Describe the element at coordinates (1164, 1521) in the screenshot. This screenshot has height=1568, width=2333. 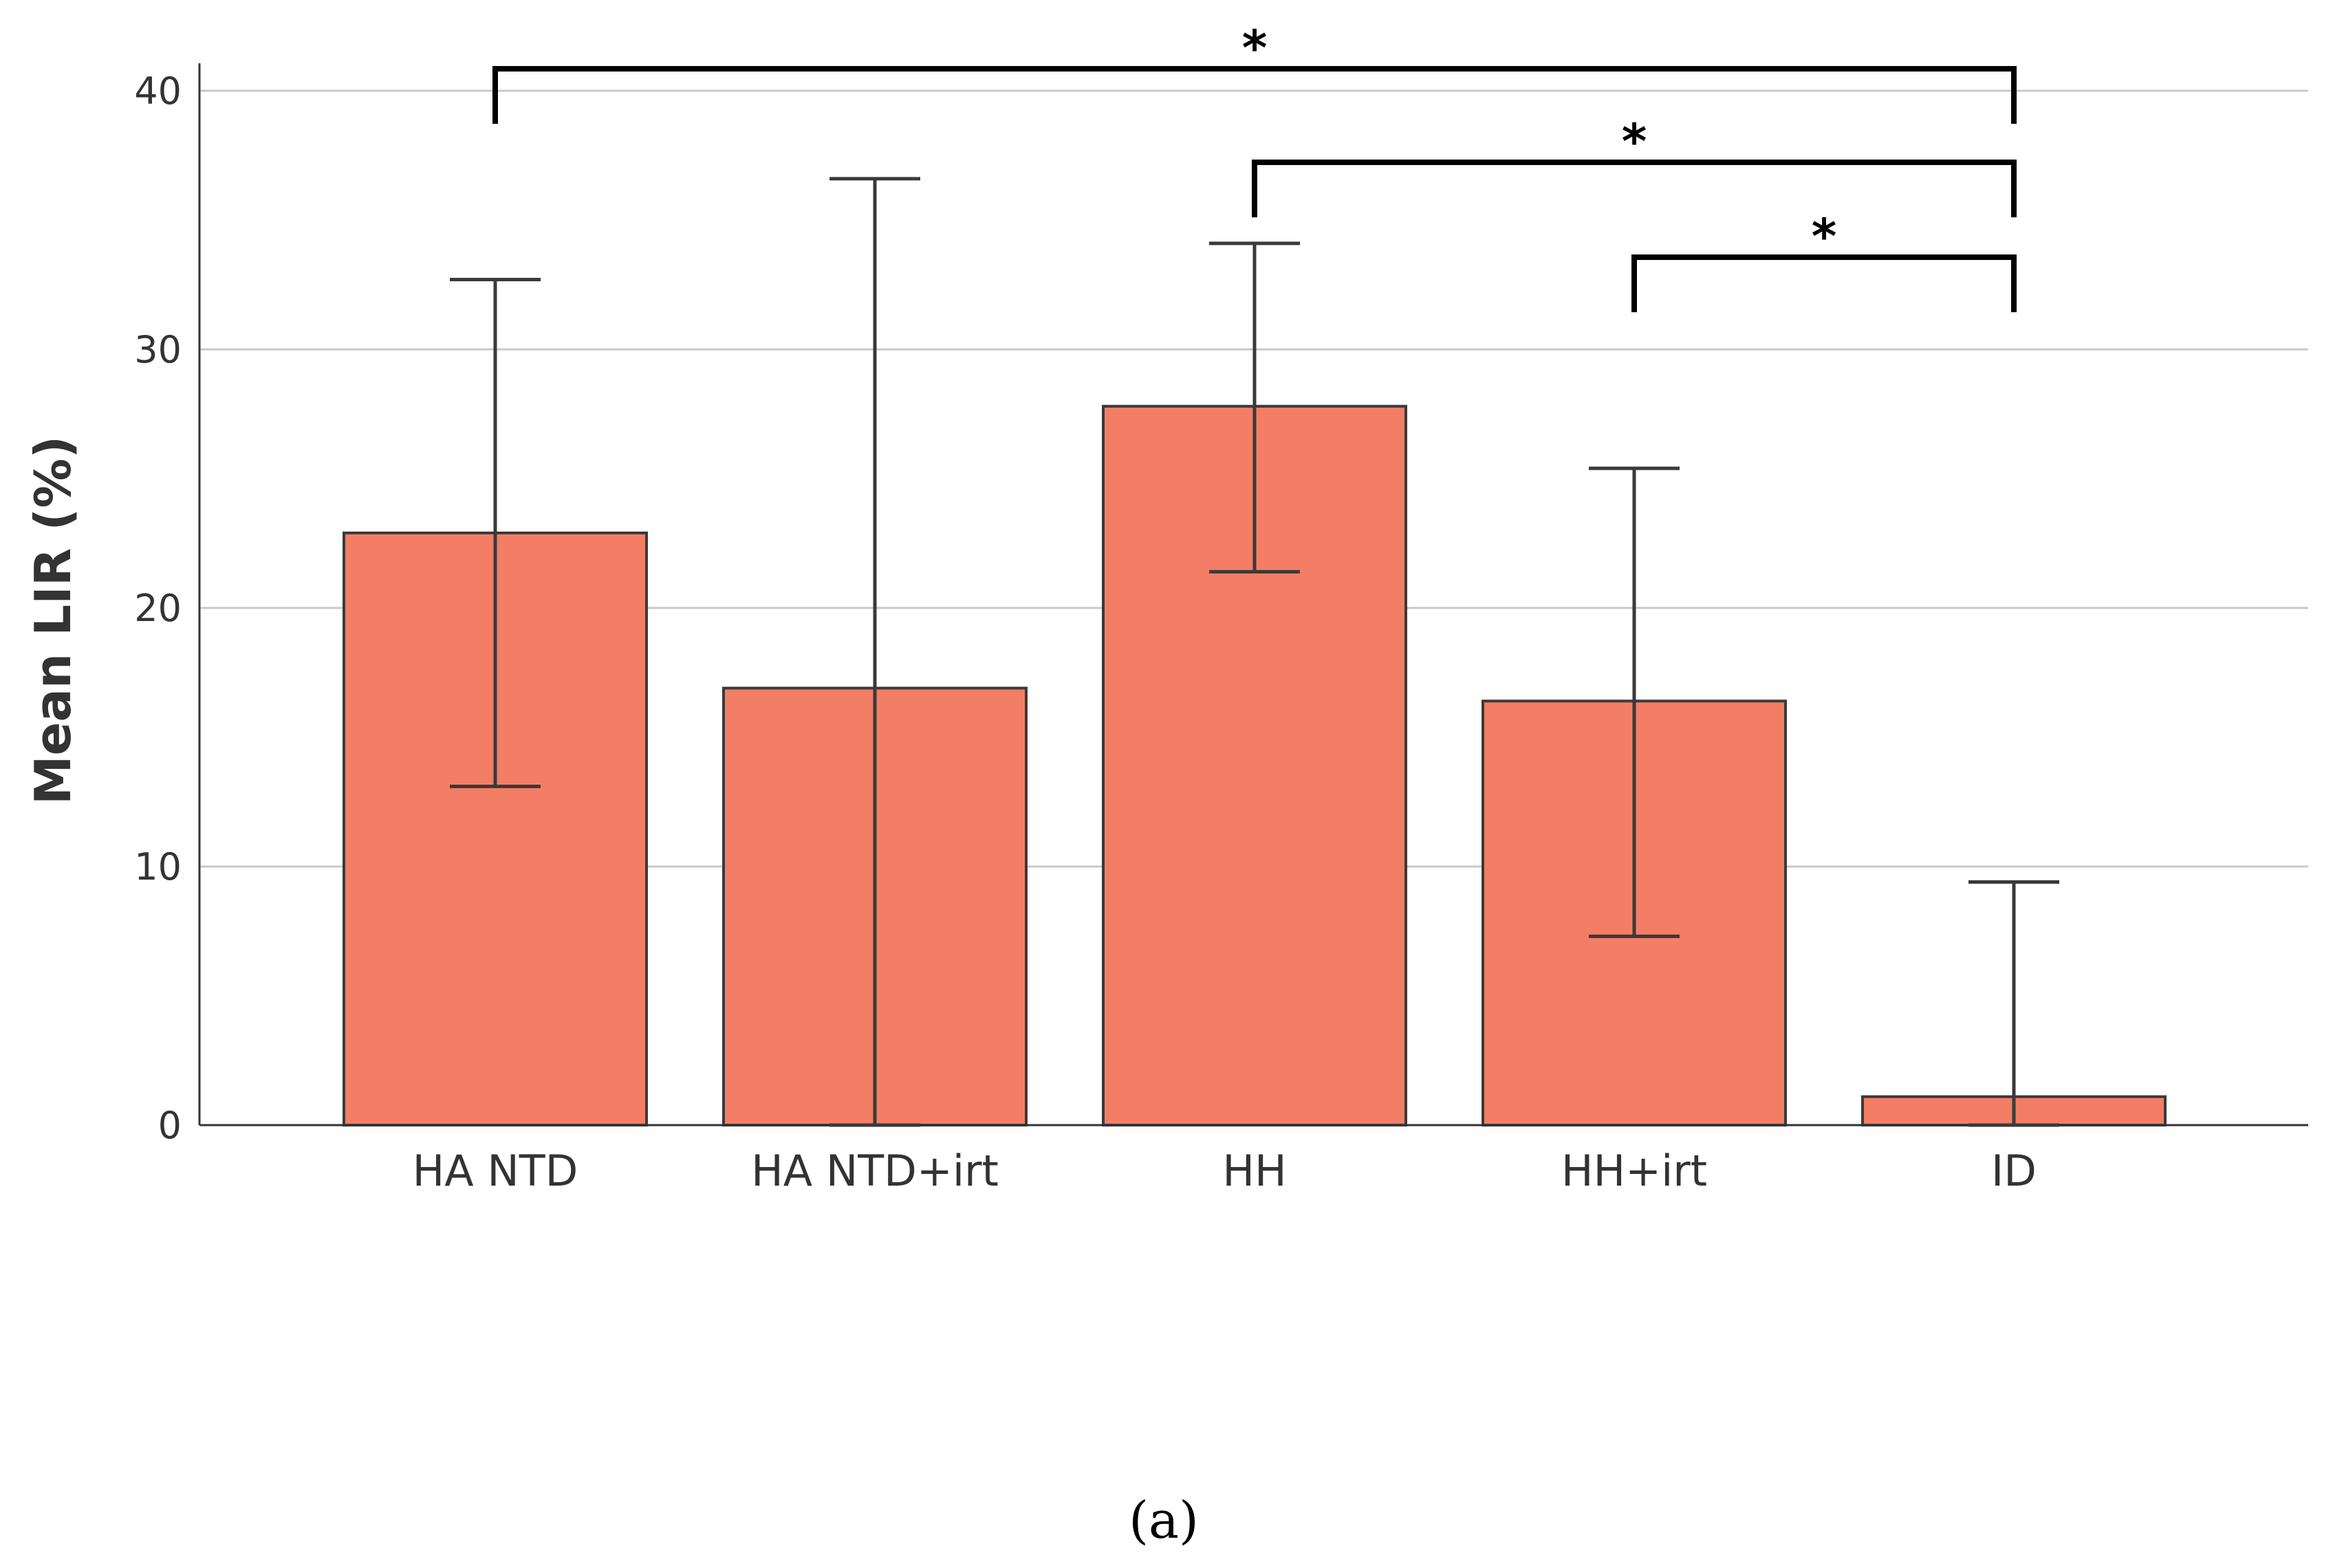
I see `figure-caption: (a)` at that location.